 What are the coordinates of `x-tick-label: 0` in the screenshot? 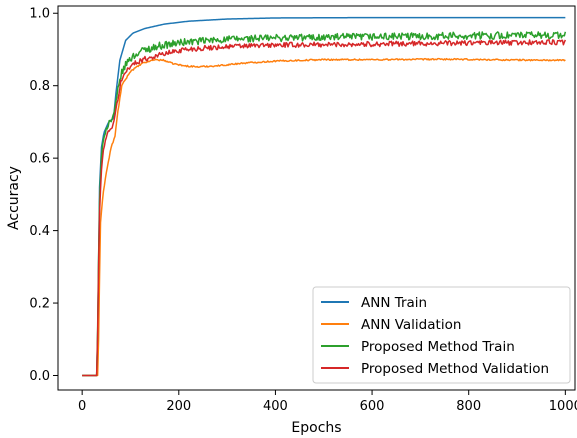 It's located at (82, 406).